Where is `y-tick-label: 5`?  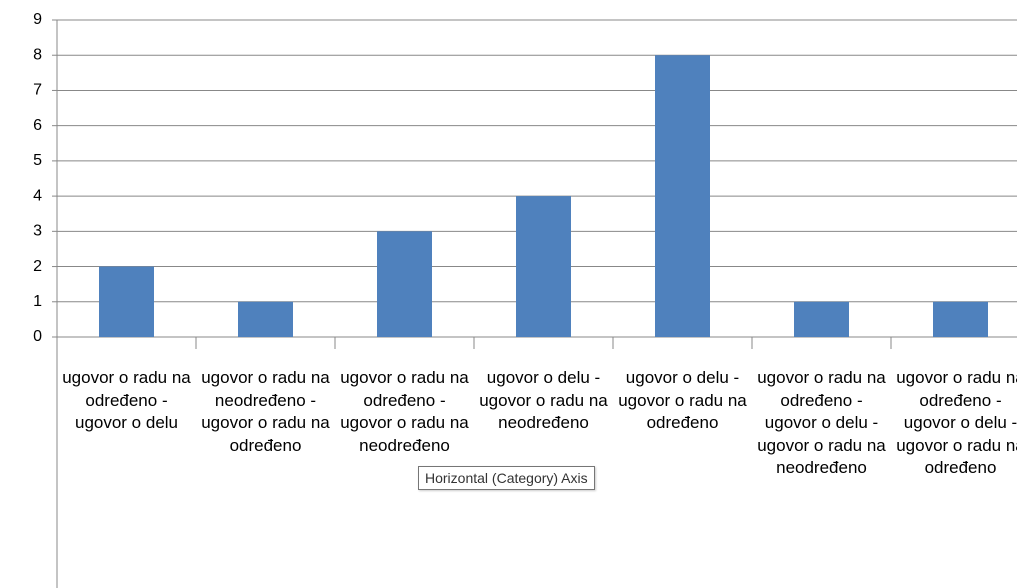 y-tick-label: 5 is located at coordinates (37, 160).